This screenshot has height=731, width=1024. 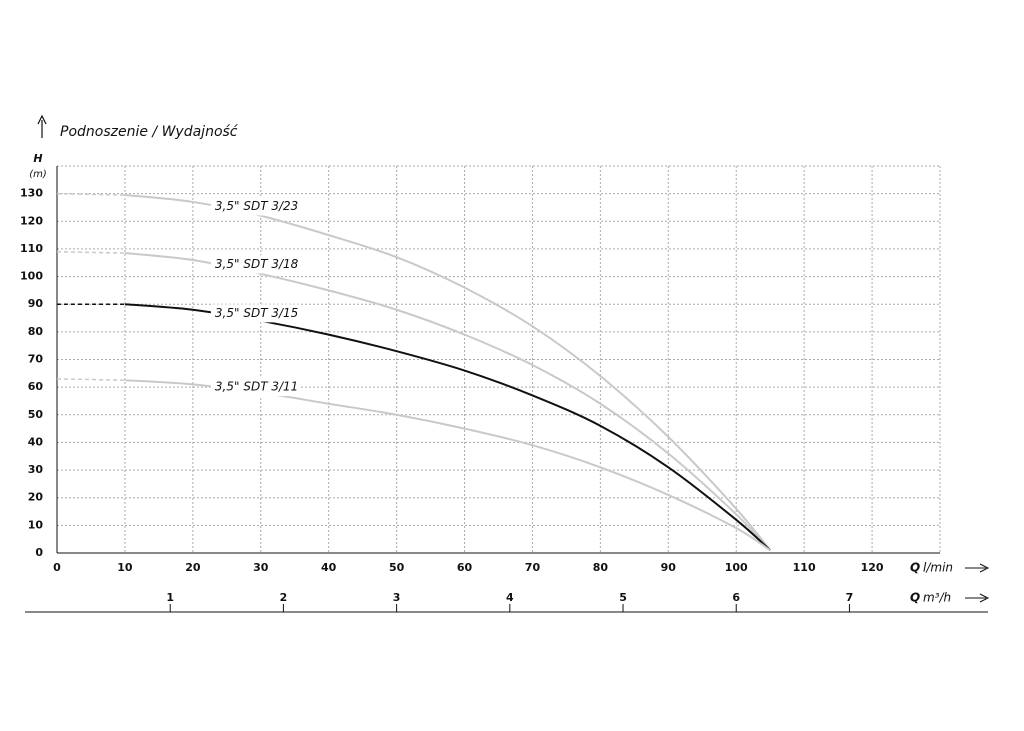 I want to click on y-tick-label: 60, so click(x=36, y=386).